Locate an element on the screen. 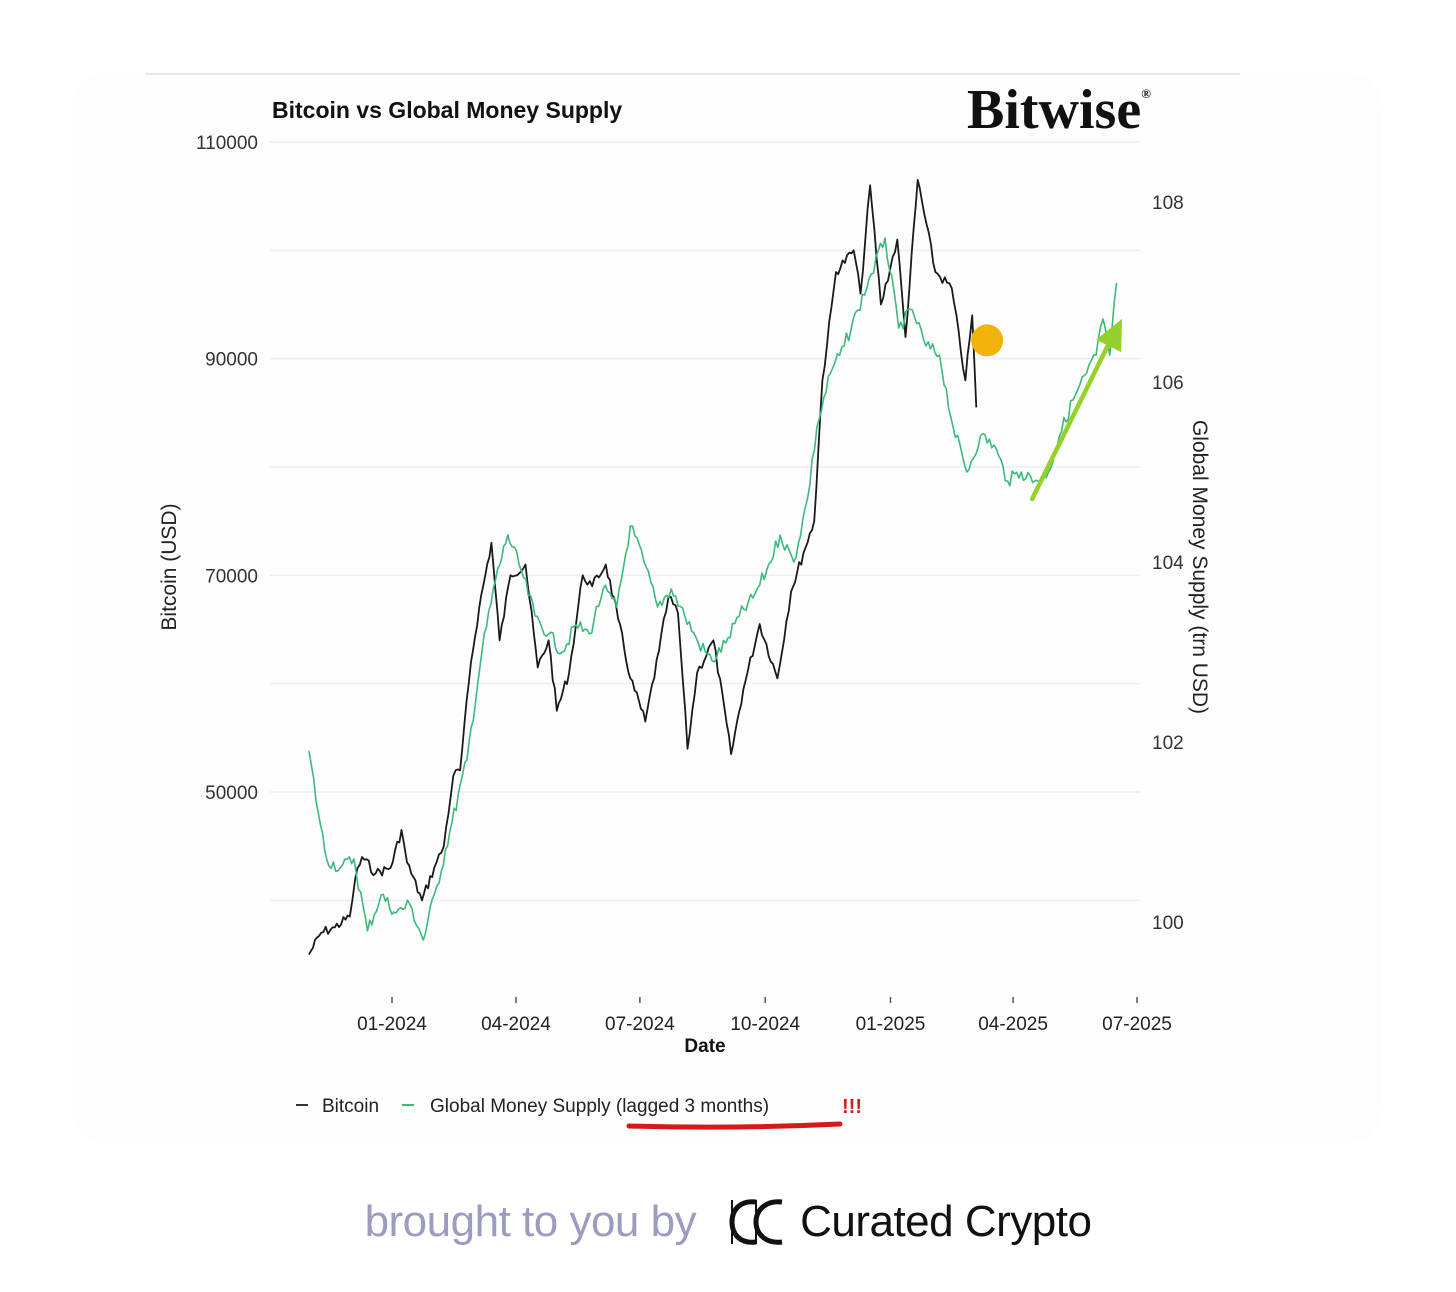 The image size is (1456, 1292). trend-arrow-shaft is located at coordinates (1073, 416).